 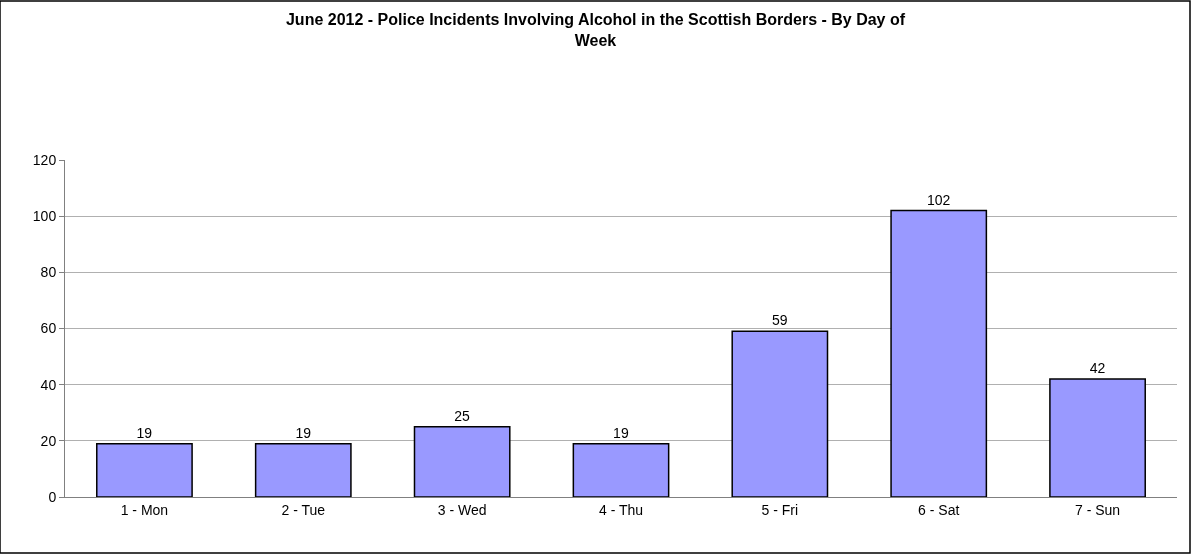 I want to click on y-tick-label: 120, so click(x=44, y=159).